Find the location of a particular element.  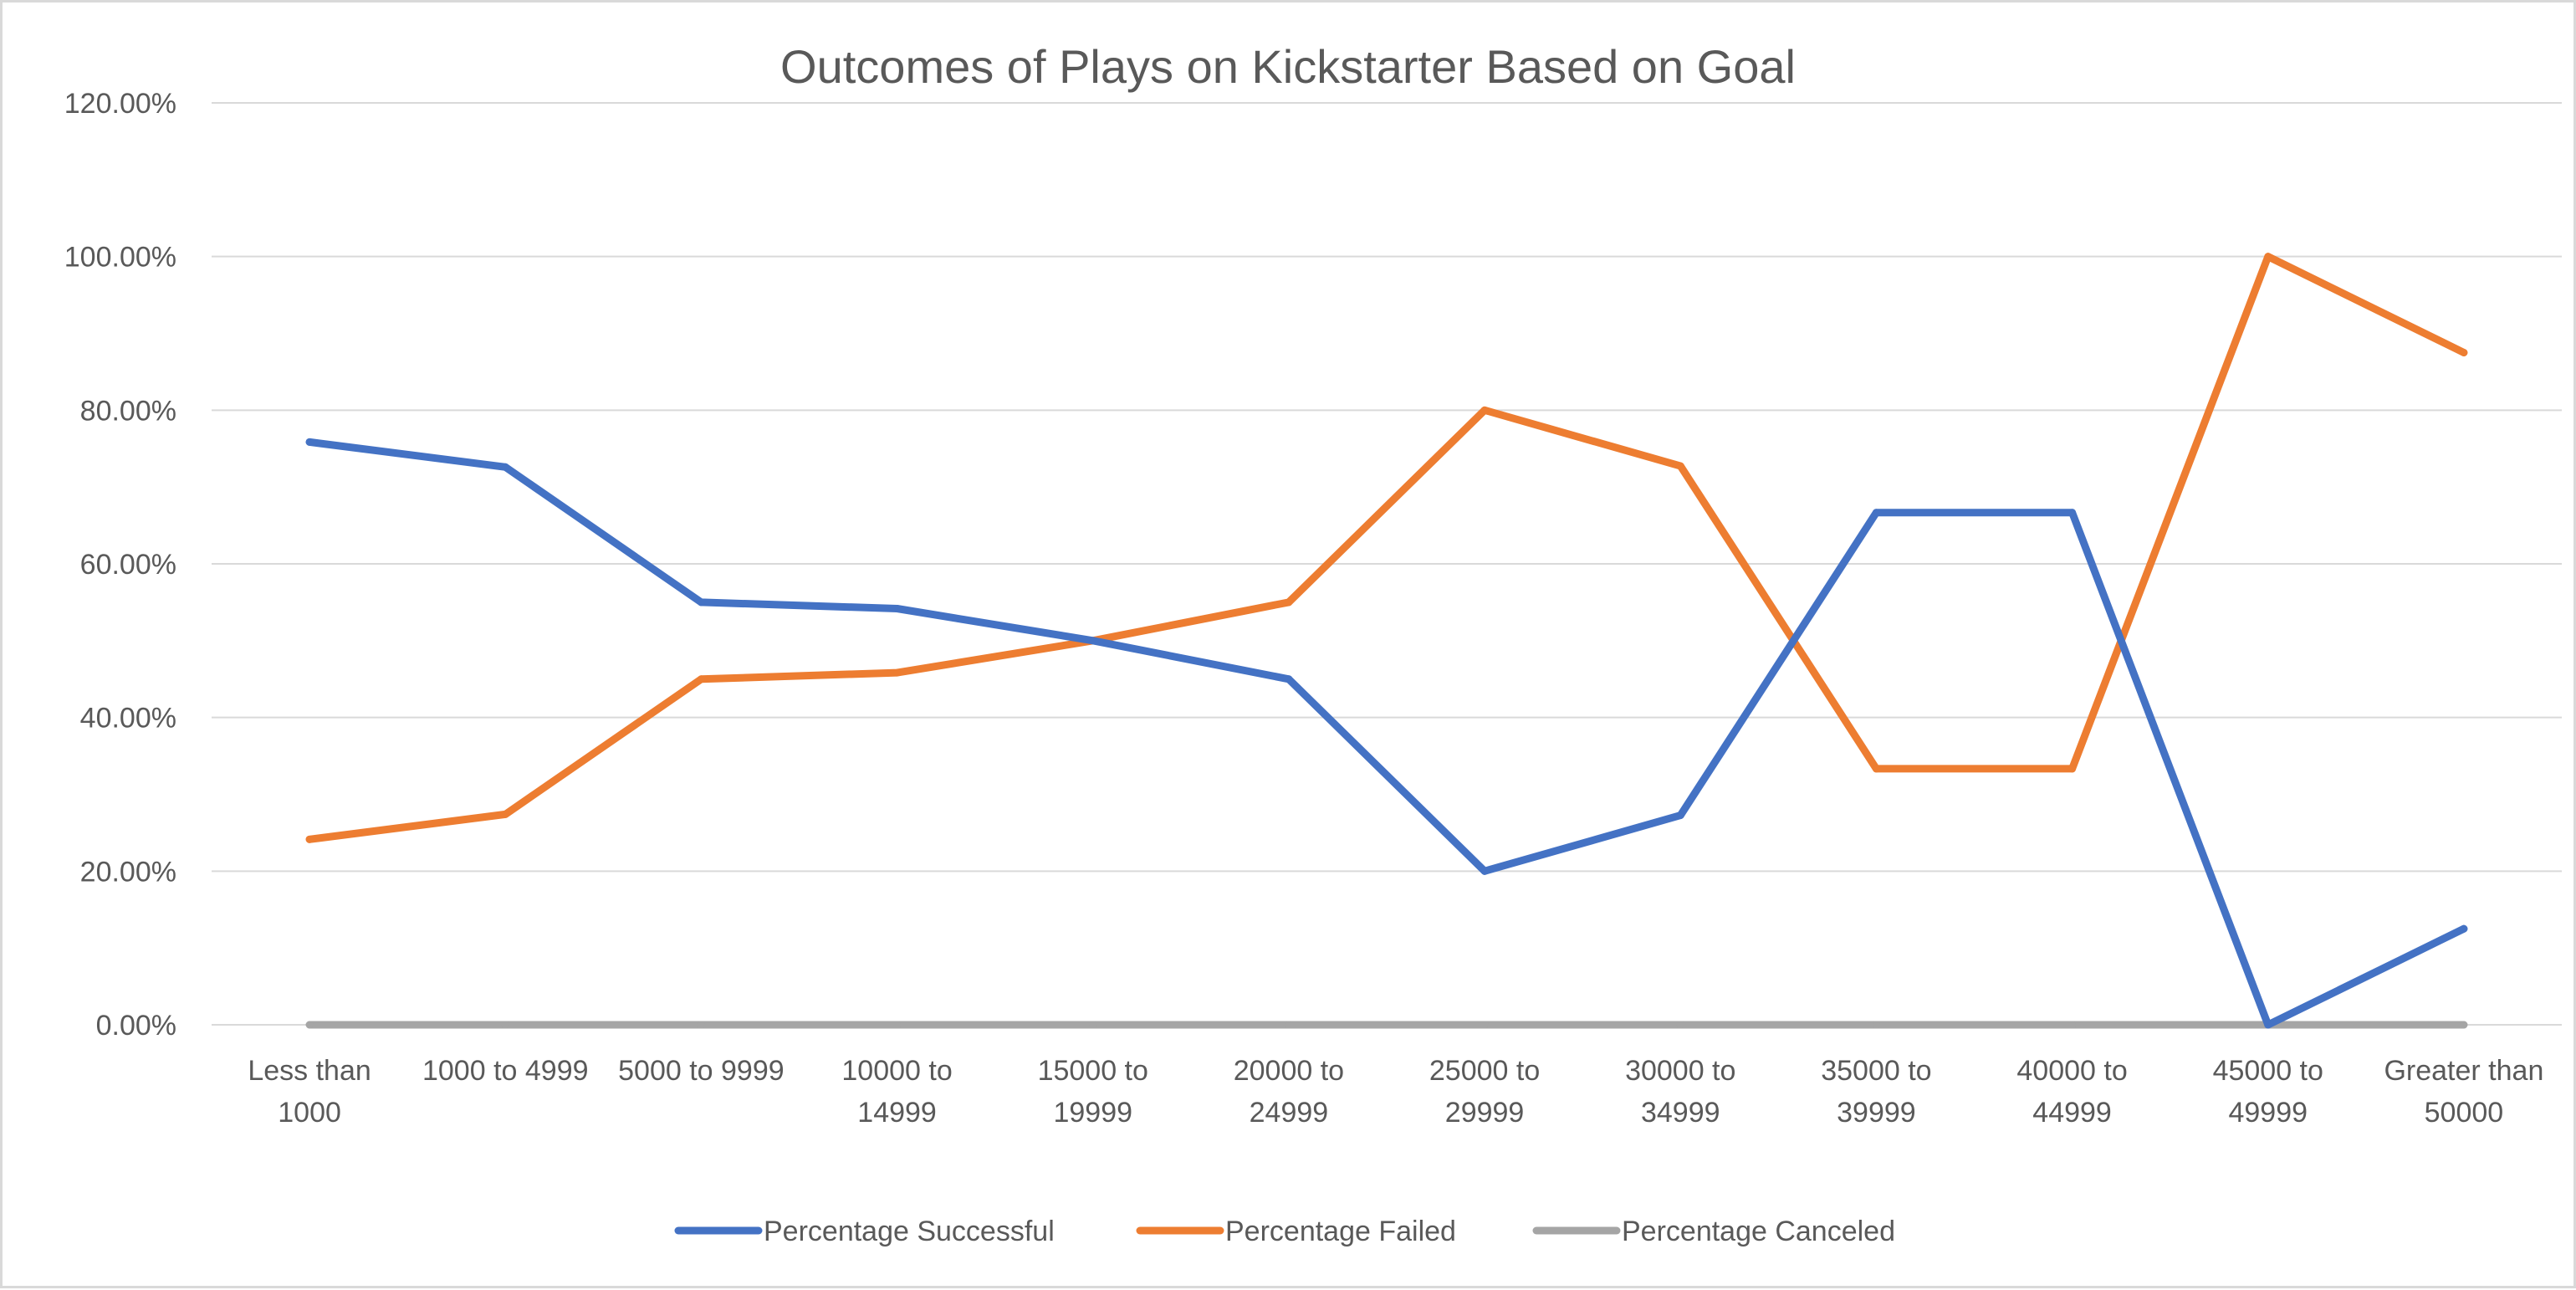

x-tick-label: 1000 to 4999 is located at coordinates (505, 1071).